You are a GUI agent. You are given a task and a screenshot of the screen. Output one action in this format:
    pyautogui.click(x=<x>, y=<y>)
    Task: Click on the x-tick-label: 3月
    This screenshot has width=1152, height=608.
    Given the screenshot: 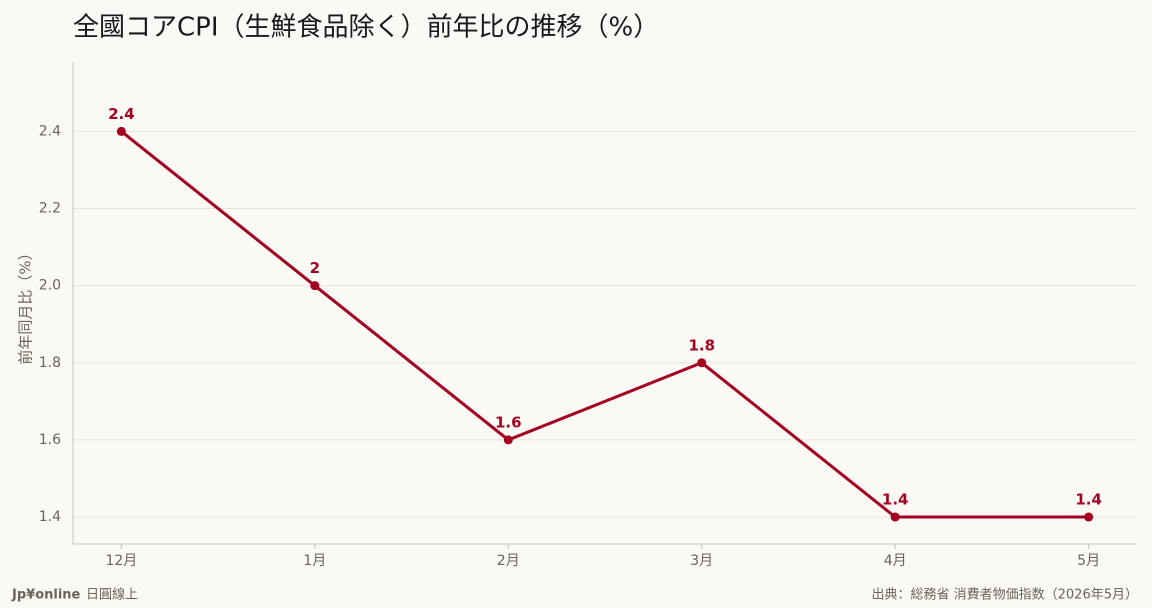 What is the action you would take?
    pyautogui.click(x=701, y=561)
    